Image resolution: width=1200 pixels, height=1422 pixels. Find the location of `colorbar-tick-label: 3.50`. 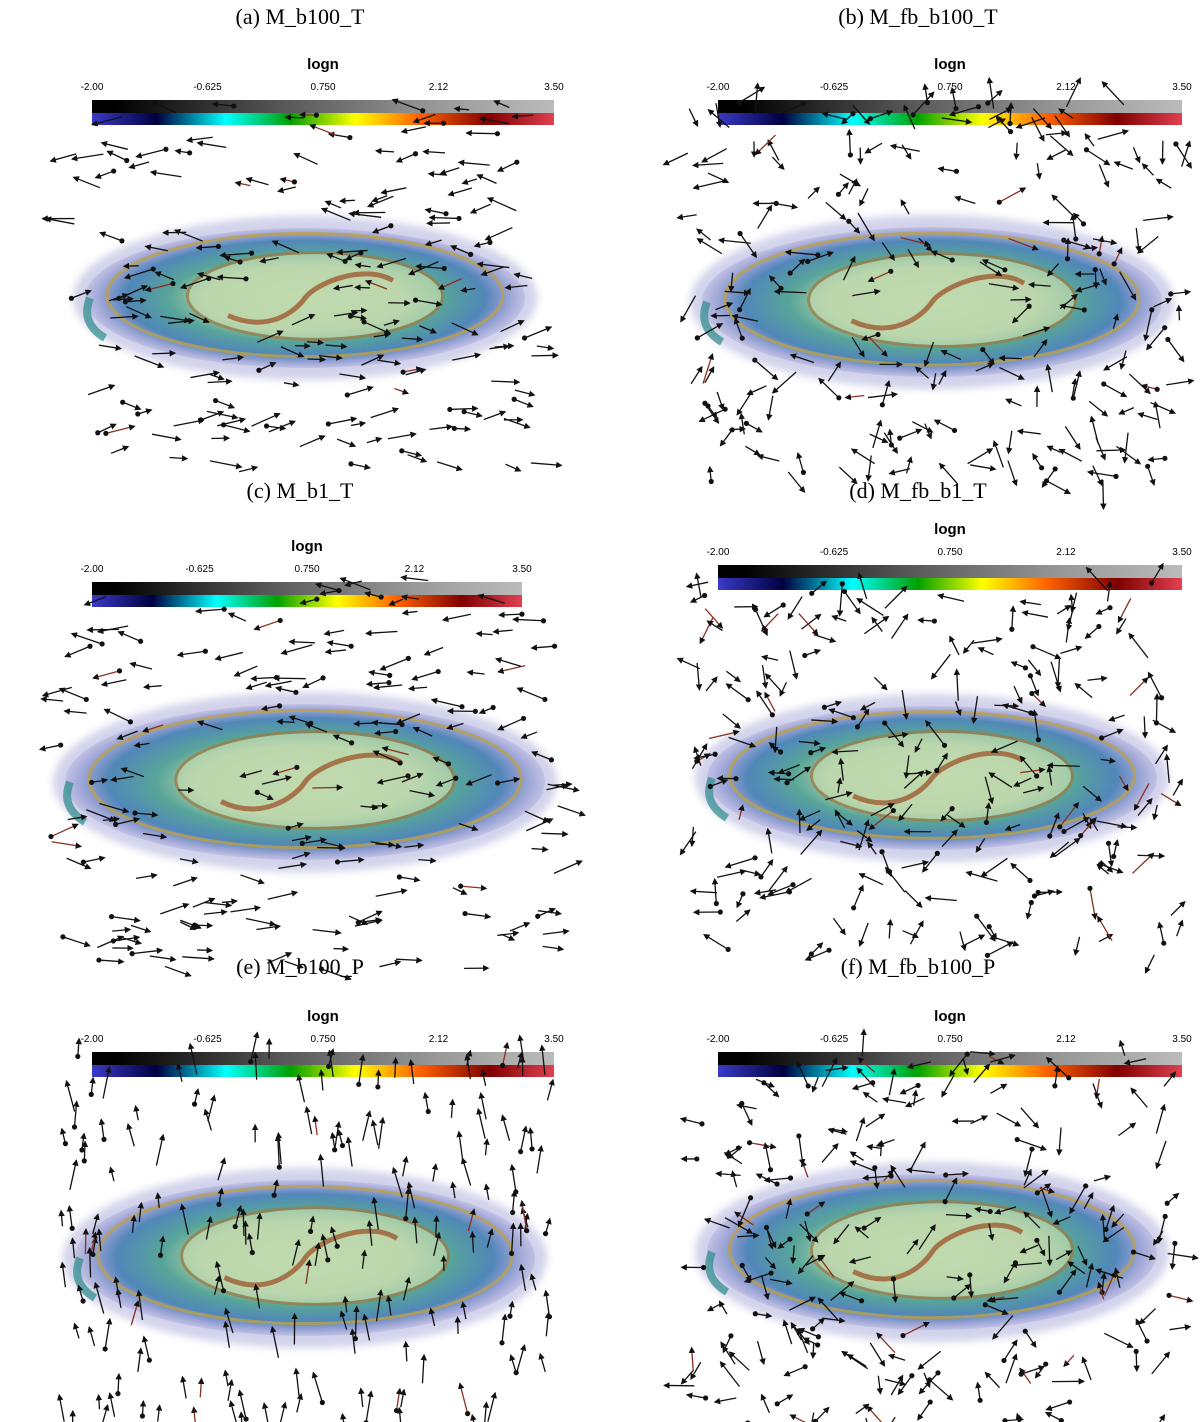

colorbar-tick-label: 3.50 is located at coordinates (554, 87).